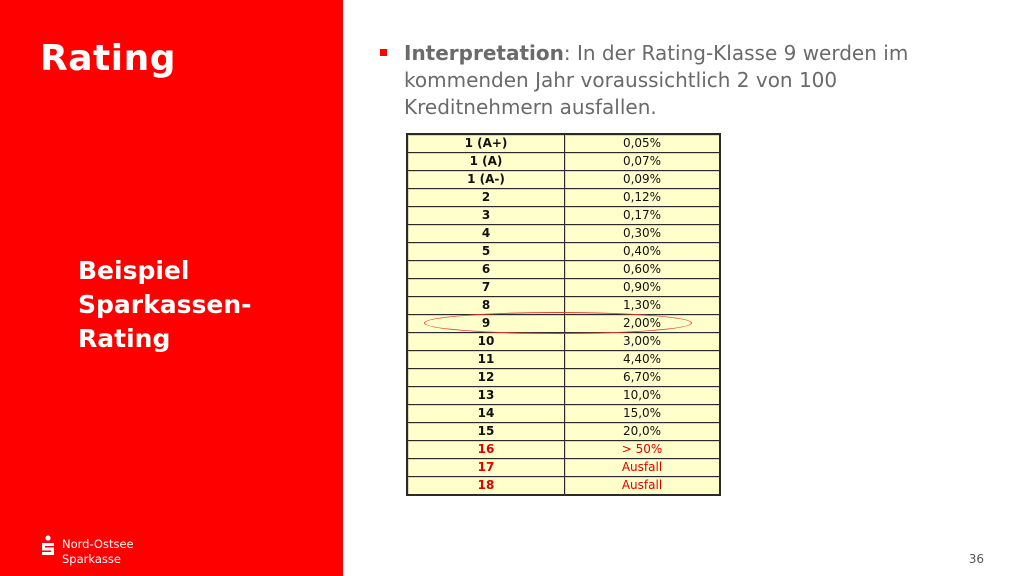 The height and width of the screenshot is (576, 1024). What do you see at coordinates (642, 323) in the screenshot?
I see `default-rate-cell: 2,00%` at bounding box center [642, 323].